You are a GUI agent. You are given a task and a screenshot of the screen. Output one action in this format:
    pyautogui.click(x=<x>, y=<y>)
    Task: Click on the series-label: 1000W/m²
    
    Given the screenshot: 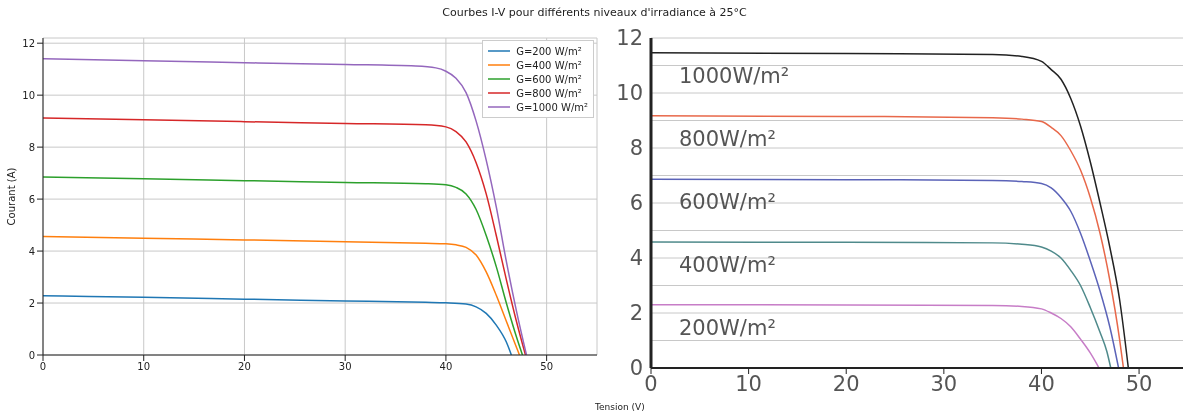 What is the action you would take?
    pyautogui.click(x=734, y=75)
    